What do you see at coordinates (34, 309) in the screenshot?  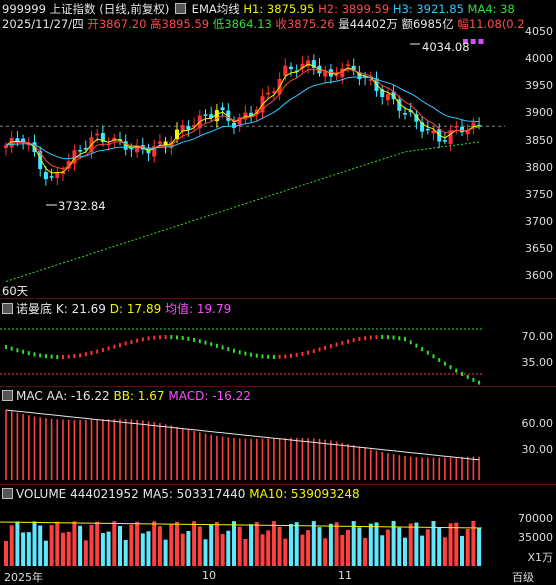 I see `kdj-name: 诺曼底` at bounding box center [34, 309].